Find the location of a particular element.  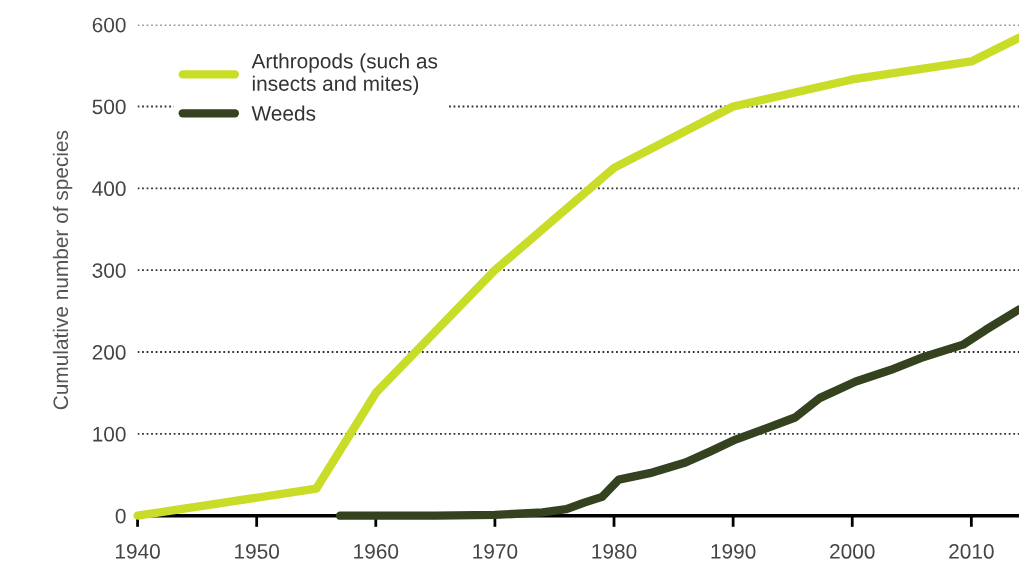

x-tick-label: 1940 is located at coordinates (137, 551).